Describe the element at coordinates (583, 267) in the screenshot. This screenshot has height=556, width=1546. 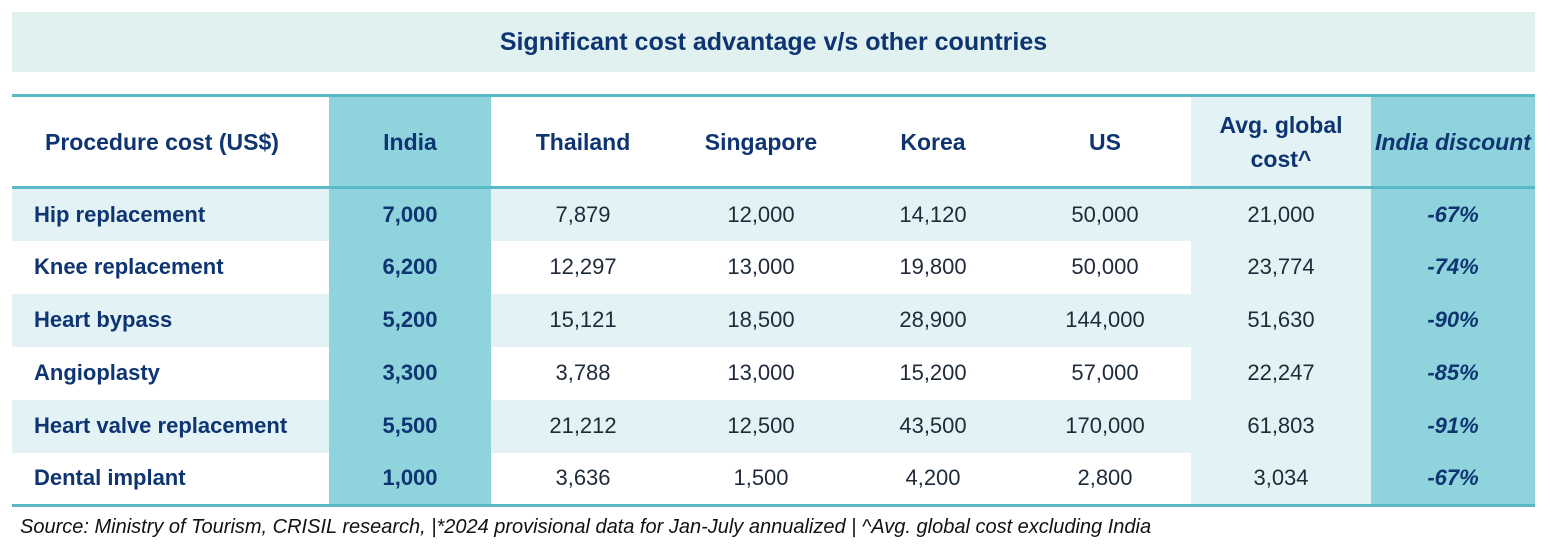
I see `cell-thailand: 12,297` at that location.